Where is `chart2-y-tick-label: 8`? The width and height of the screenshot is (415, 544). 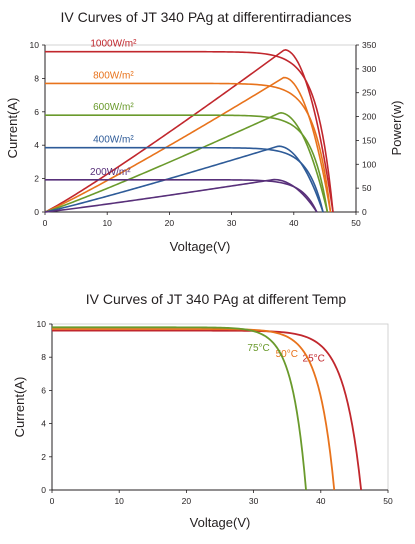 chart2-y-tick-label: 8 is located at coordinates (43, 357).